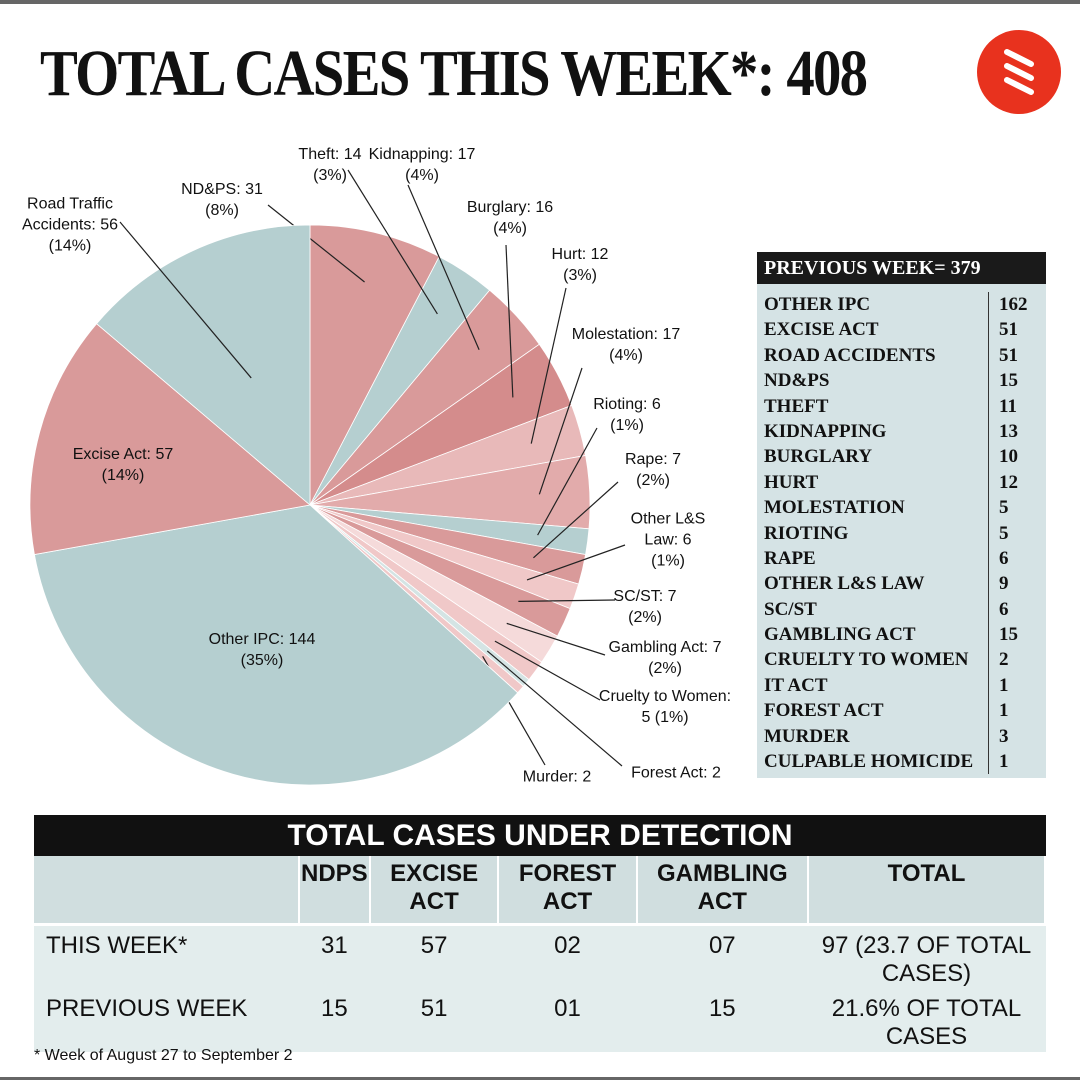  What do you see at coordinates (901, 584) in the screenshot?
I see `previous-row: OTHER L&S LAW 9` at bounding box center [901, 584].